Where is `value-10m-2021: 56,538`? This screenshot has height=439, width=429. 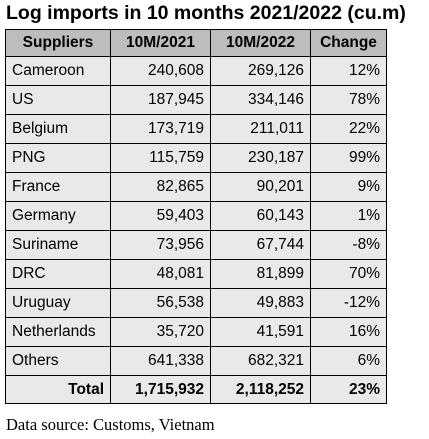
value-10m-2021: 56,538 is located at coordinates (160, 303).